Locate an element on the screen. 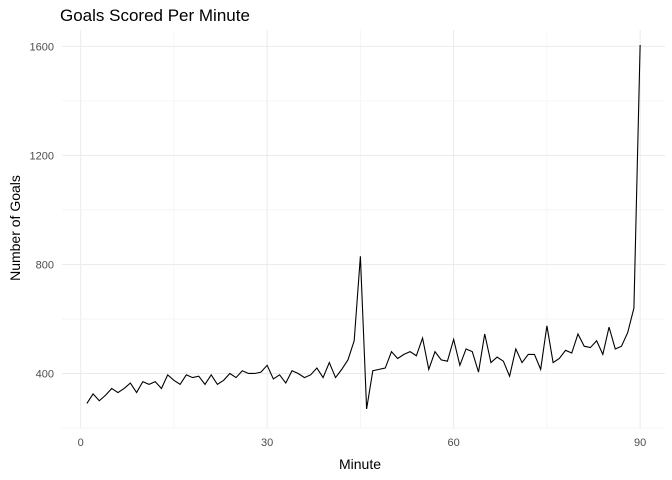 The width and height of the screenshot is (672, 480). y-tick-label: 1600 is located at coordinates (42, 47).